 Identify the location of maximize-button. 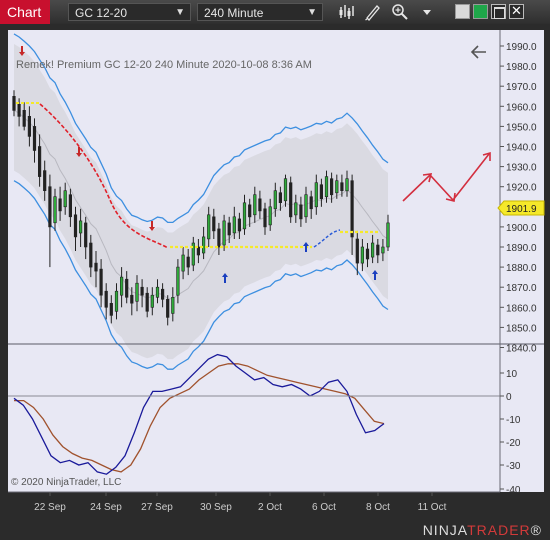
(498, 11).